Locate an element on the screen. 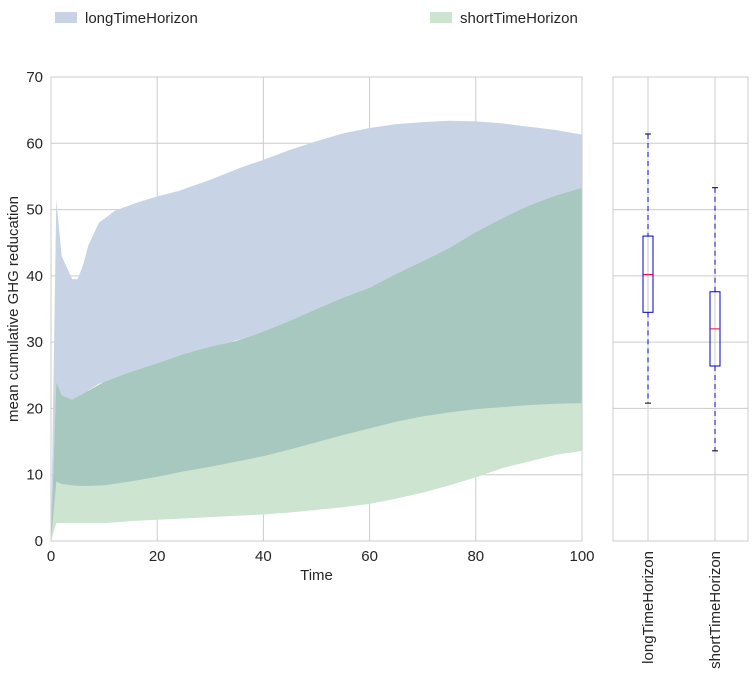 This screenshot has width=755, height=673. main-y-tick-label: 10 is located at coordinates (34, 475).